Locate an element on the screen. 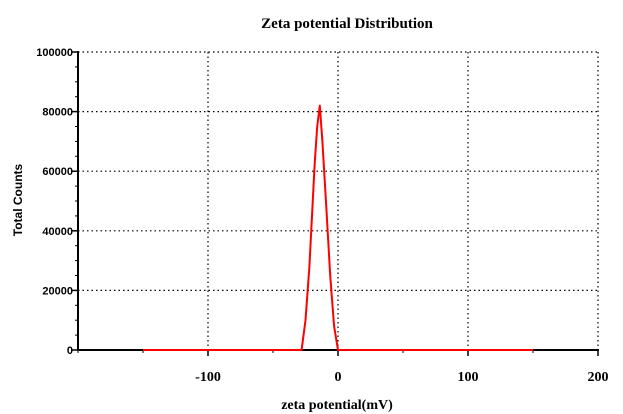  y-tick-label: 40000 is located at coordinates (57, 232).